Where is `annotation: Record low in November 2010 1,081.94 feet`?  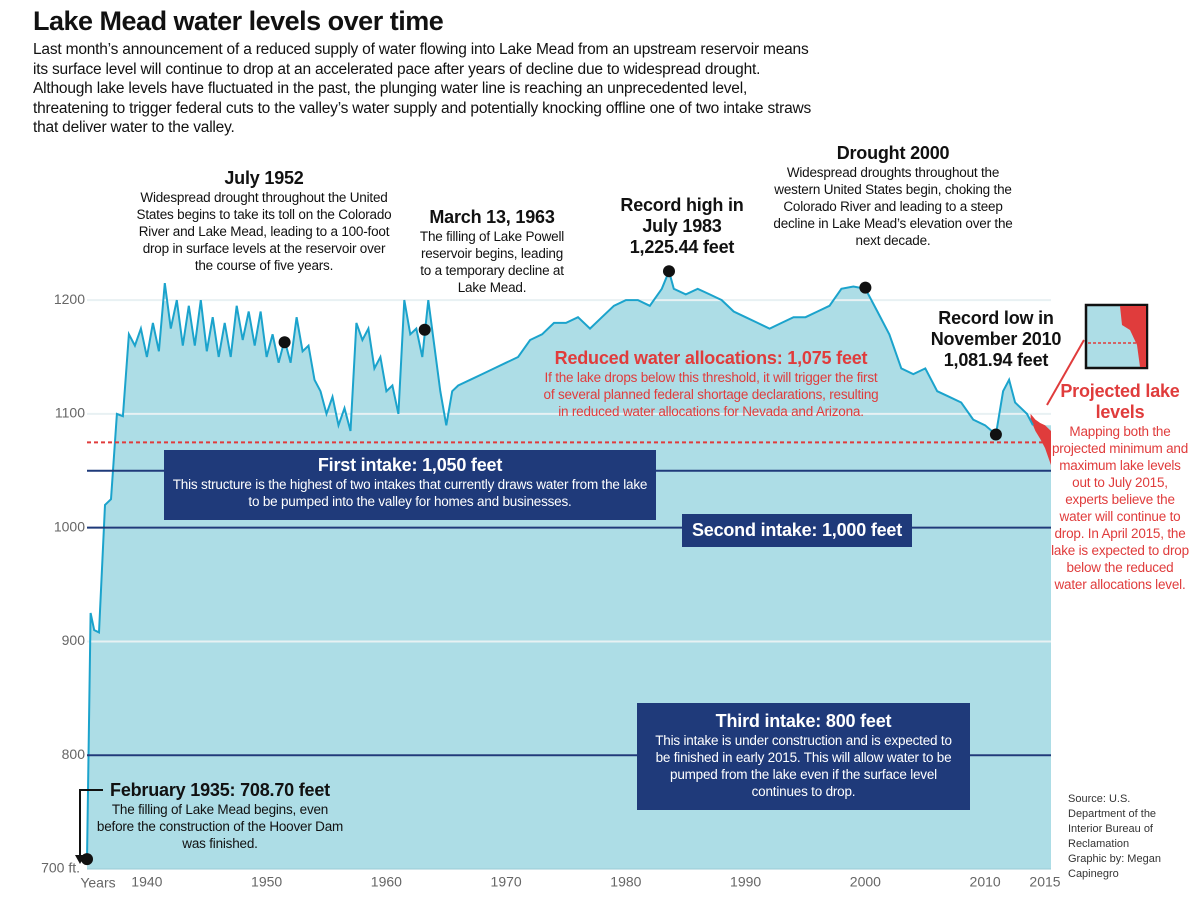 annotation: Record low in November 2010 1,081.94 feet is located at coordinates (996, 339).